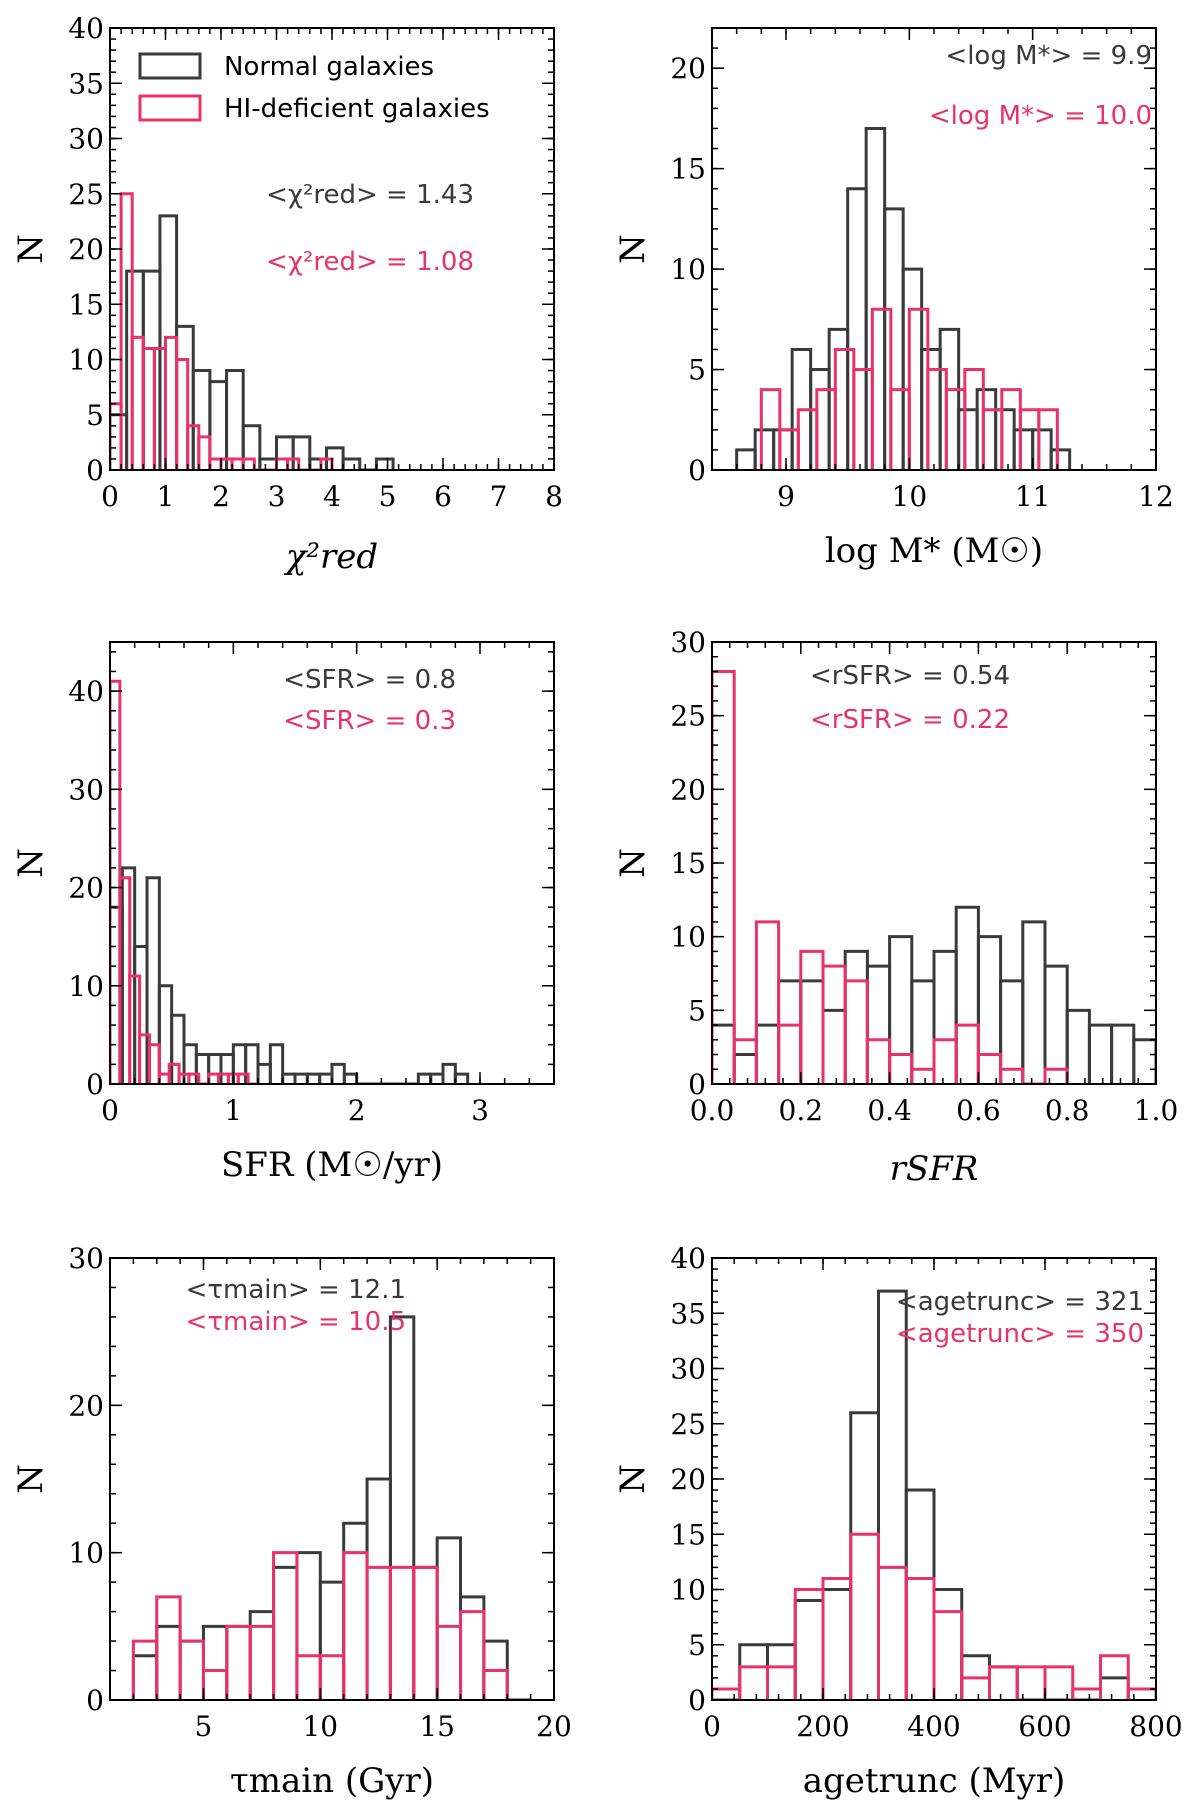  I want to click on rsfr-xtick-label-4: 0.8, so click(1067, 1110).